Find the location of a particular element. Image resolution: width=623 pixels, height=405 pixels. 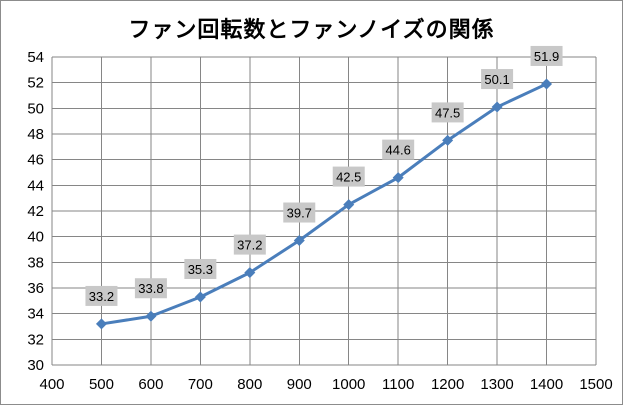

y-tick-label-50: 50 is located at coordinates (35, 108).